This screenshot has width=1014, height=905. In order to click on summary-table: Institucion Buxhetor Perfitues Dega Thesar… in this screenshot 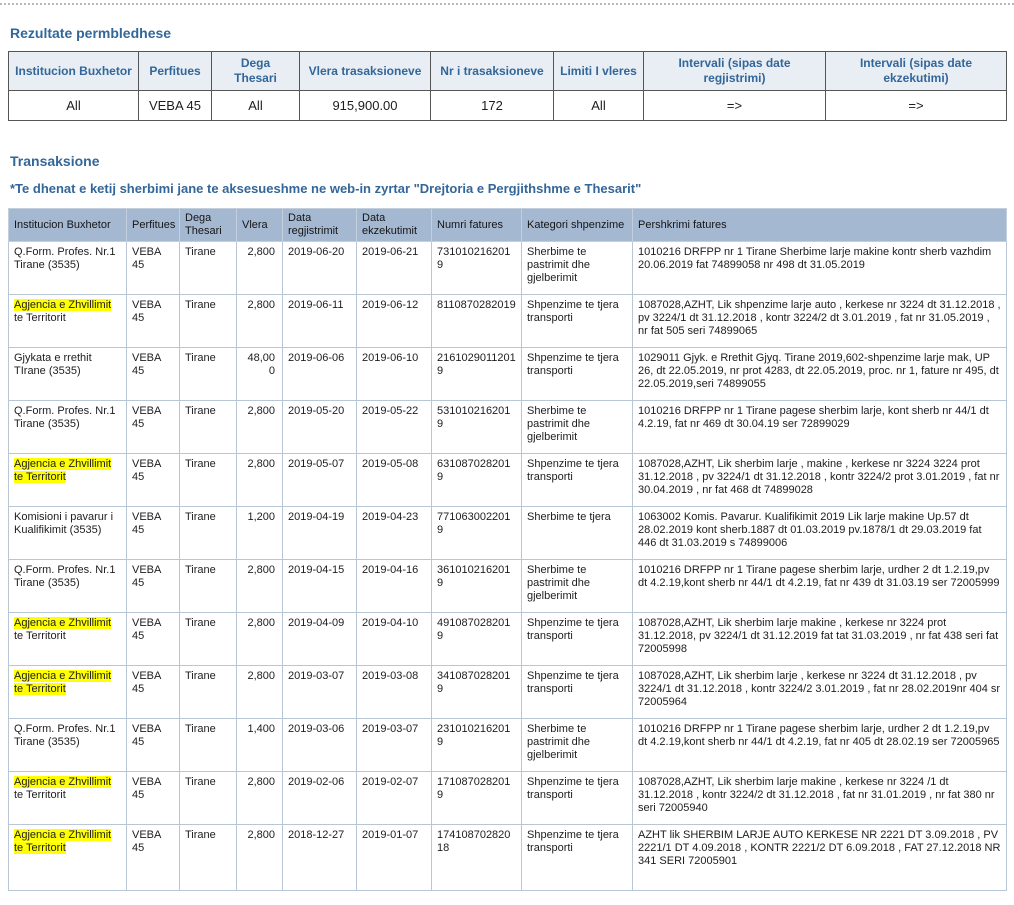, I will do `click(507, 86)`.